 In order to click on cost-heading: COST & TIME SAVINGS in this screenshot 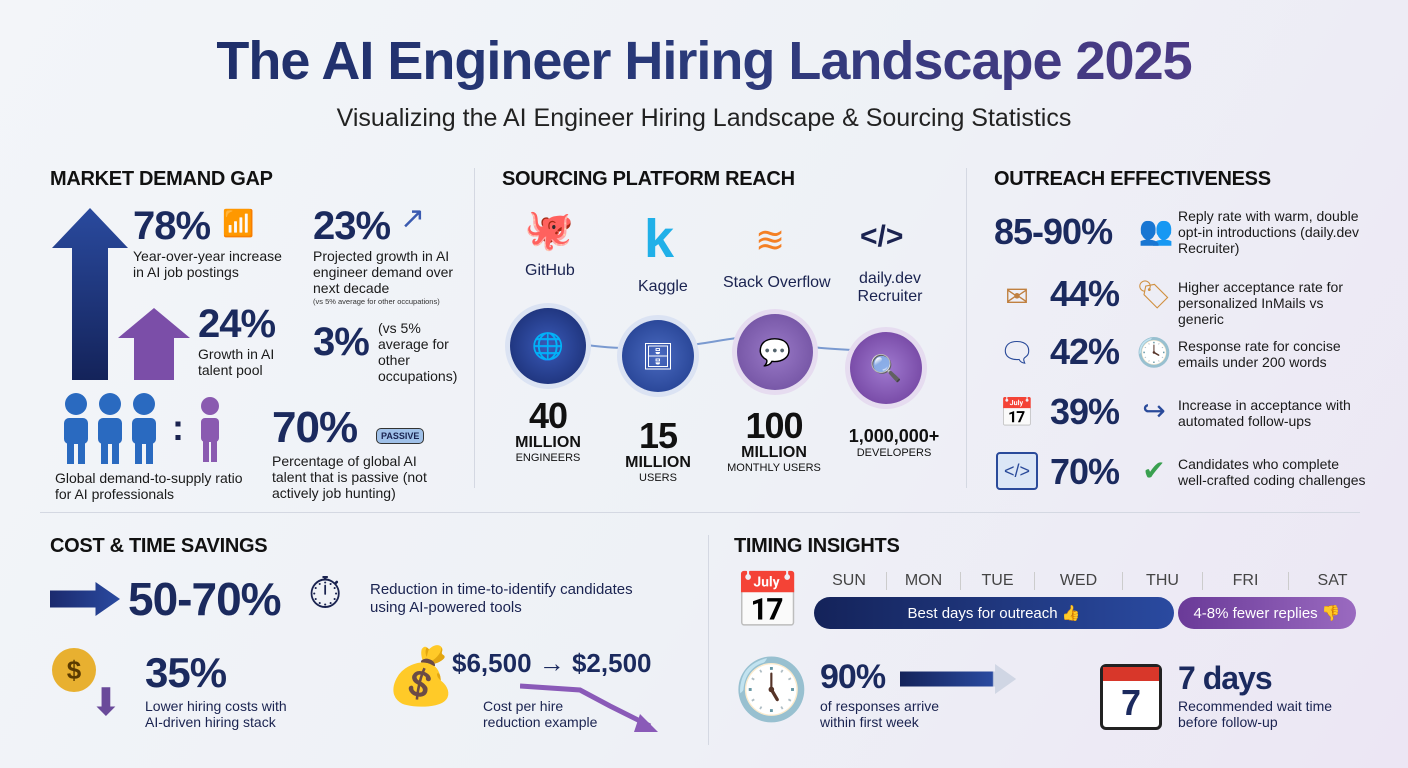, I will do `click(159, 546)`.